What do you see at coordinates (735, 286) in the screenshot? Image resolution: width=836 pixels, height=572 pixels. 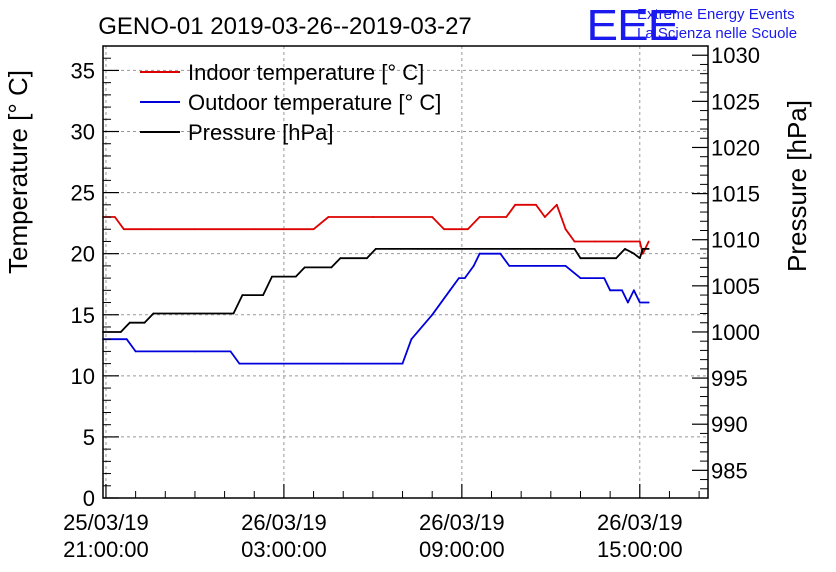 I see `y-right-tick-label: 1005` at bounding box center [735, 286].